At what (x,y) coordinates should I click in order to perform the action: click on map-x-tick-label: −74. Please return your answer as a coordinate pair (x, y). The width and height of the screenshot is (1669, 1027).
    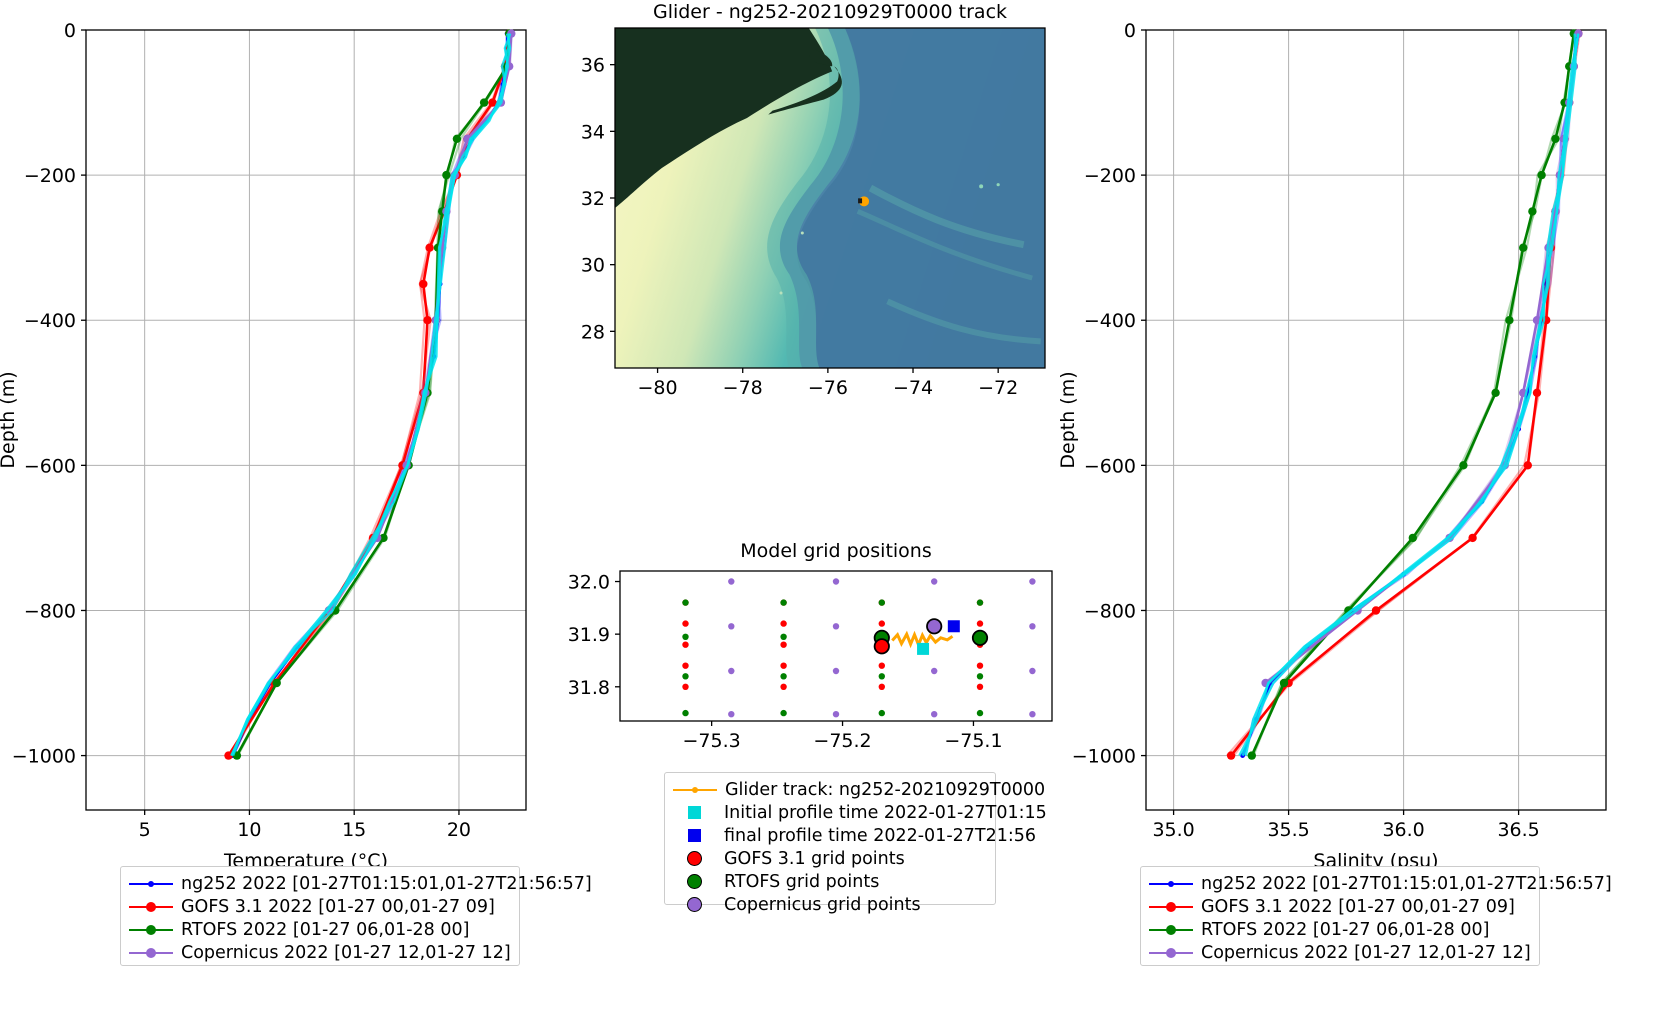
    Looking at the image, I should click on (913, 388).